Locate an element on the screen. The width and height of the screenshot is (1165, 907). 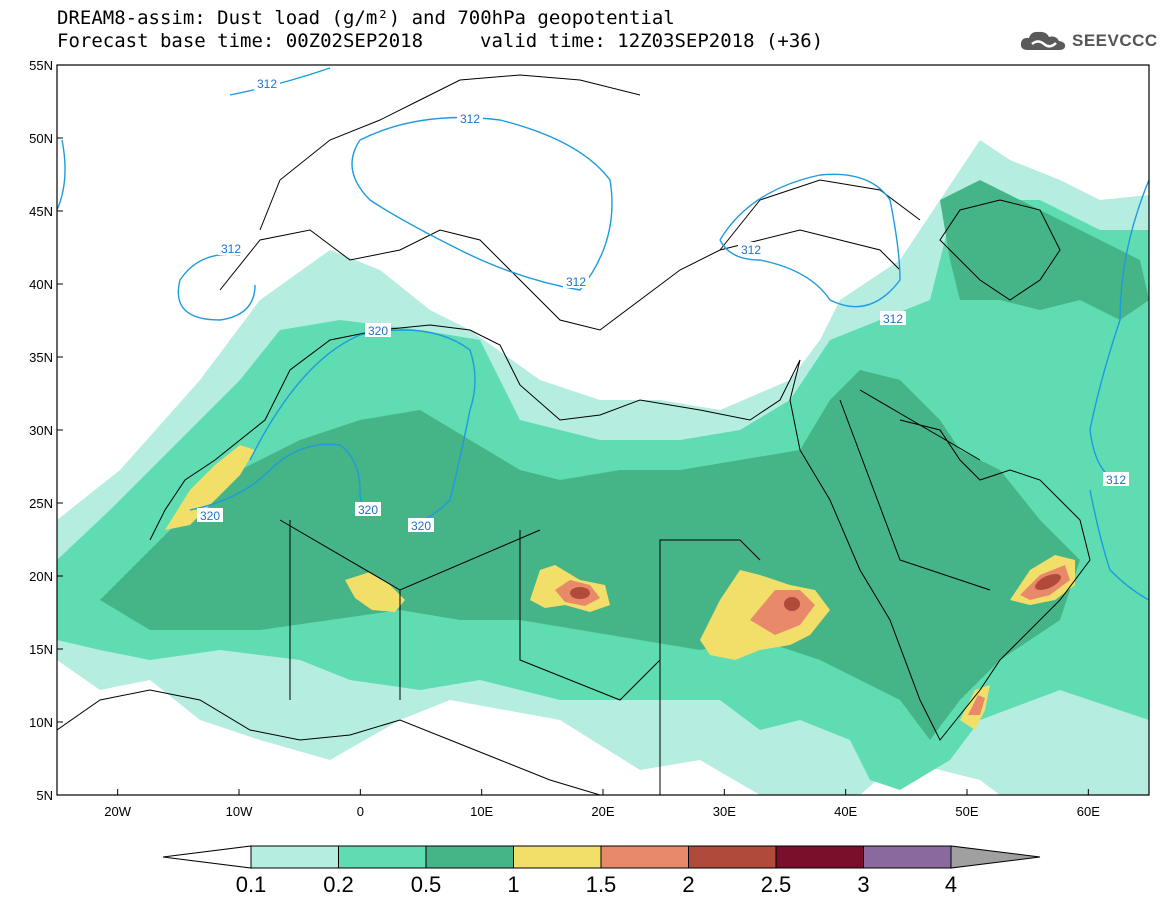
colorbar-label: 3 is located at coordinates (863, 884).